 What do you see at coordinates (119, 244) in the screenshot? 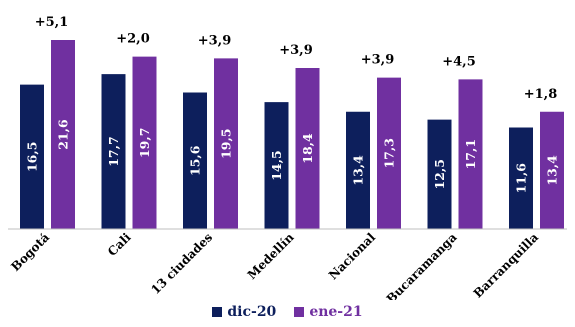
I see `category-label-cali: Cali` at bounding box center [119, 244].